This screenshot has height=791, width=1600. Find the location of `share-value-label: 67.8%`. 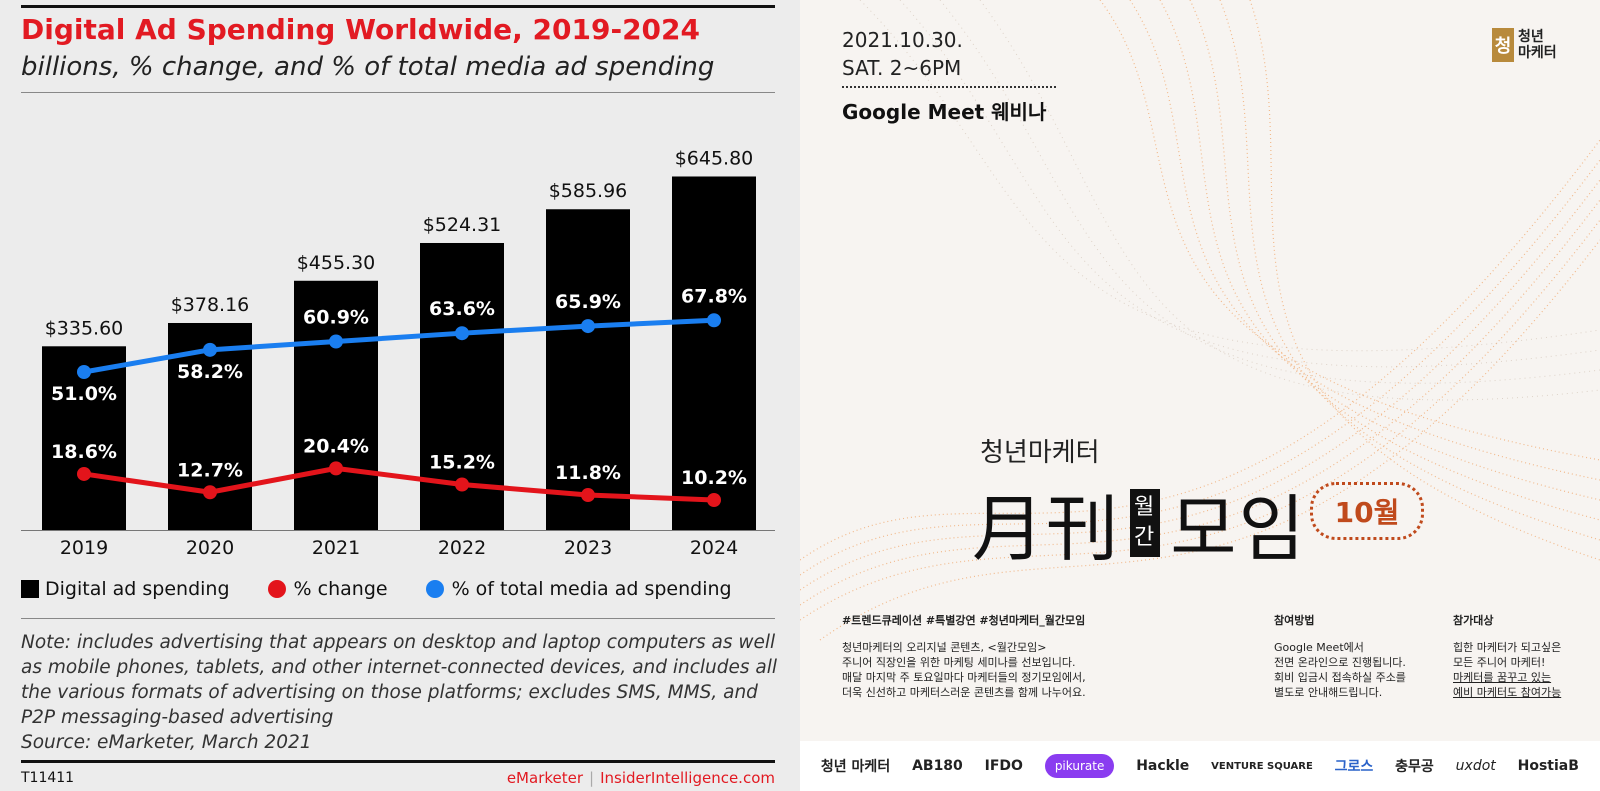

share-value-label: 67.8% is located at coordinates (714, 296).